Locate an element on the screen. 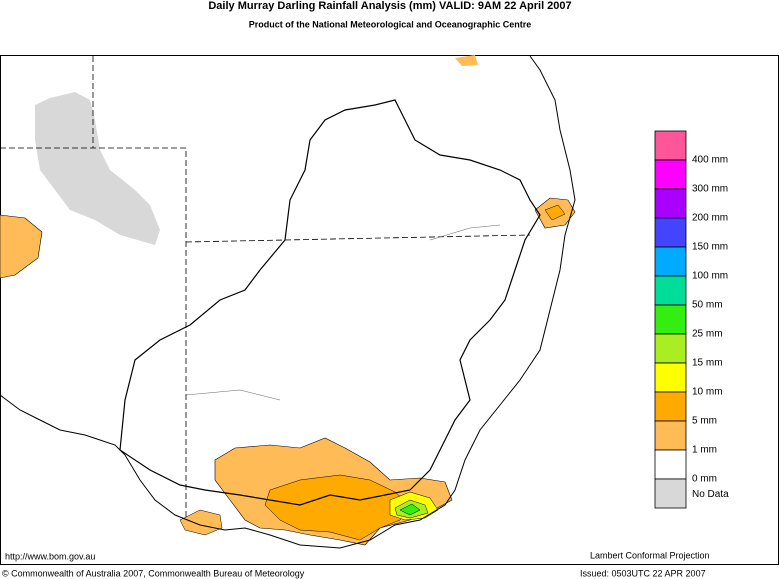  legend-label: 1 mm is located at coordinates (704, 450).